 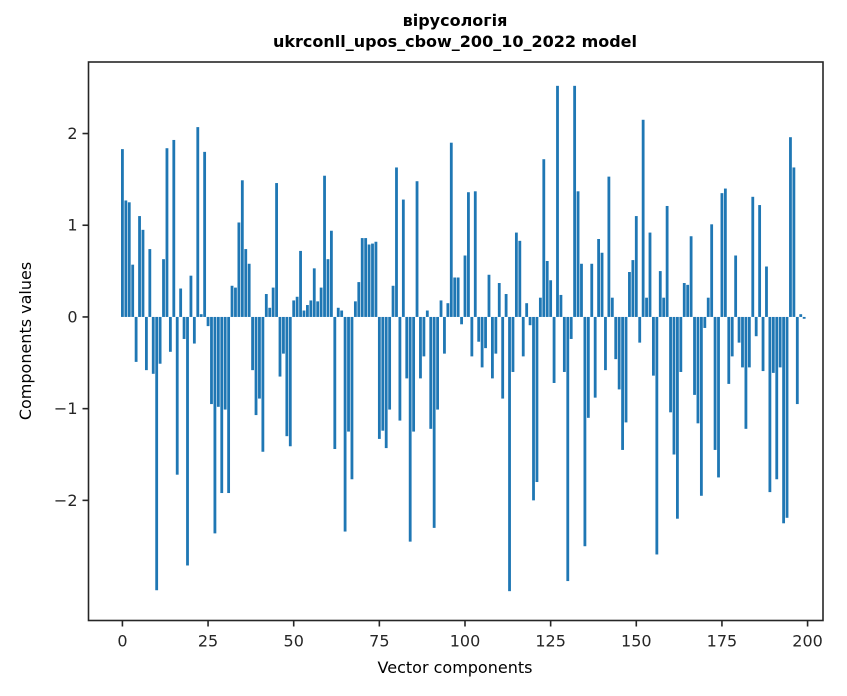 What do you see at coordinates (465, 641) in the screenshot?
I see `x-tick-label: 100` at bounding box center [465, 641].